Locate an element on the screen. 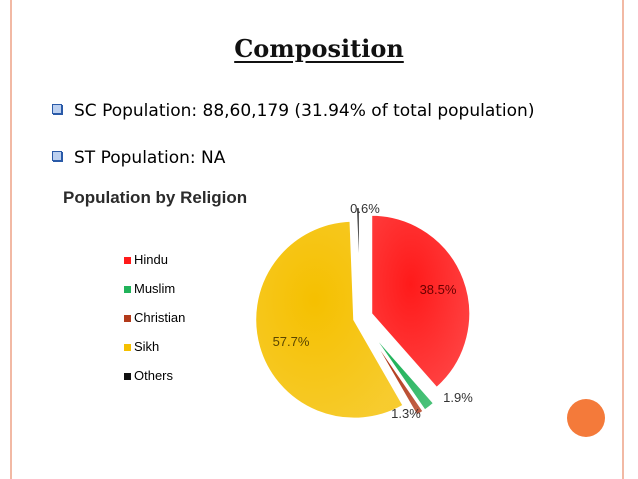  slide-title: Composition is located at coordinates (319, 48).